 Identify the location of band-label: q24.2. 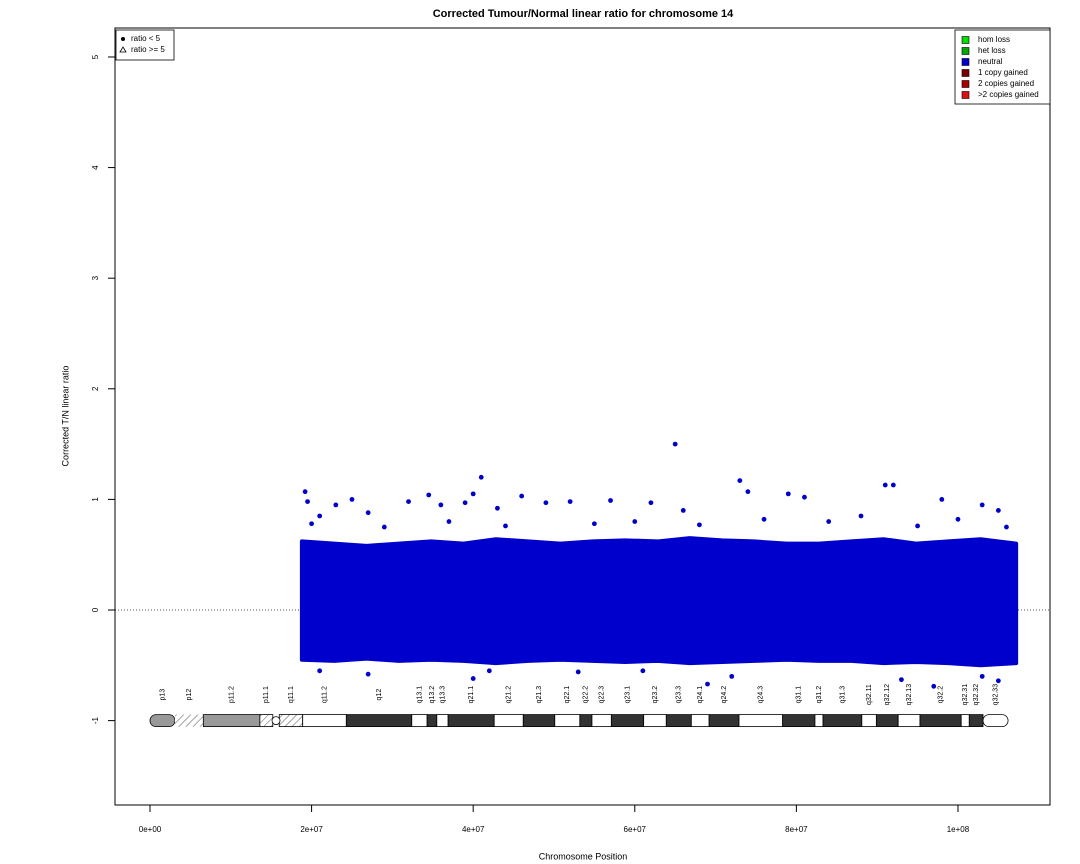
(724, 695).